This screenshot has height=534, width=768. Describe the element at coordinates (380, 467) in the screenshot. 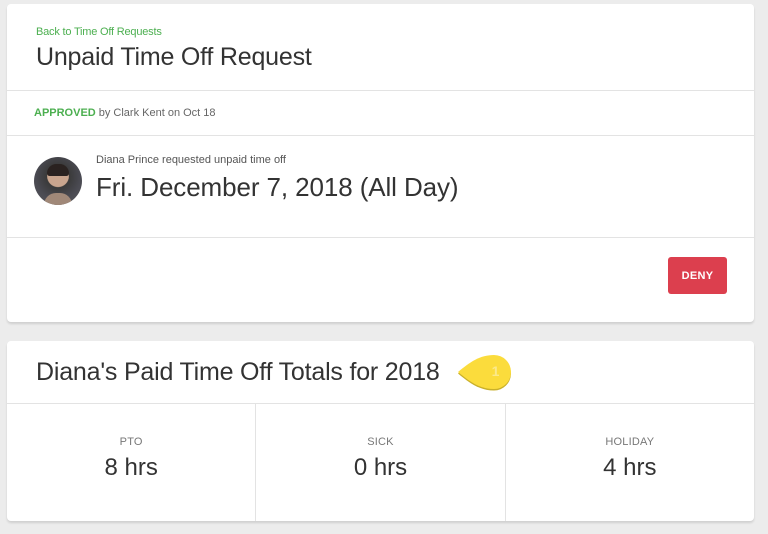

I see `stat-value: 0 hrs` at that location.